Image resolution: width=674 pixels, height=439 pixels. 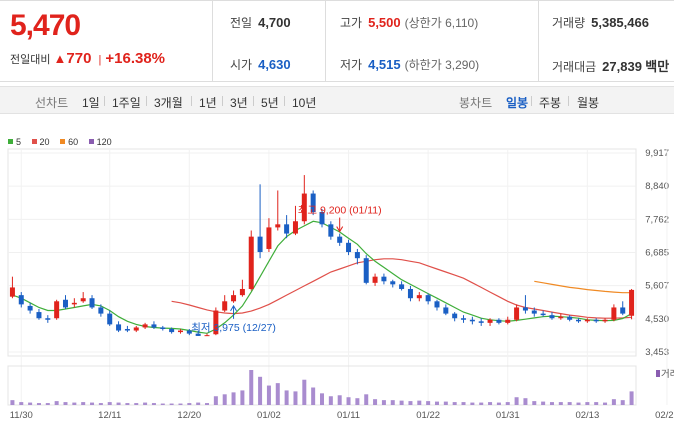 What do you see at coordinates (550, 103) in the screenshot?
I see `tab-weekly: 주봉` at bounding box center [550, 103].